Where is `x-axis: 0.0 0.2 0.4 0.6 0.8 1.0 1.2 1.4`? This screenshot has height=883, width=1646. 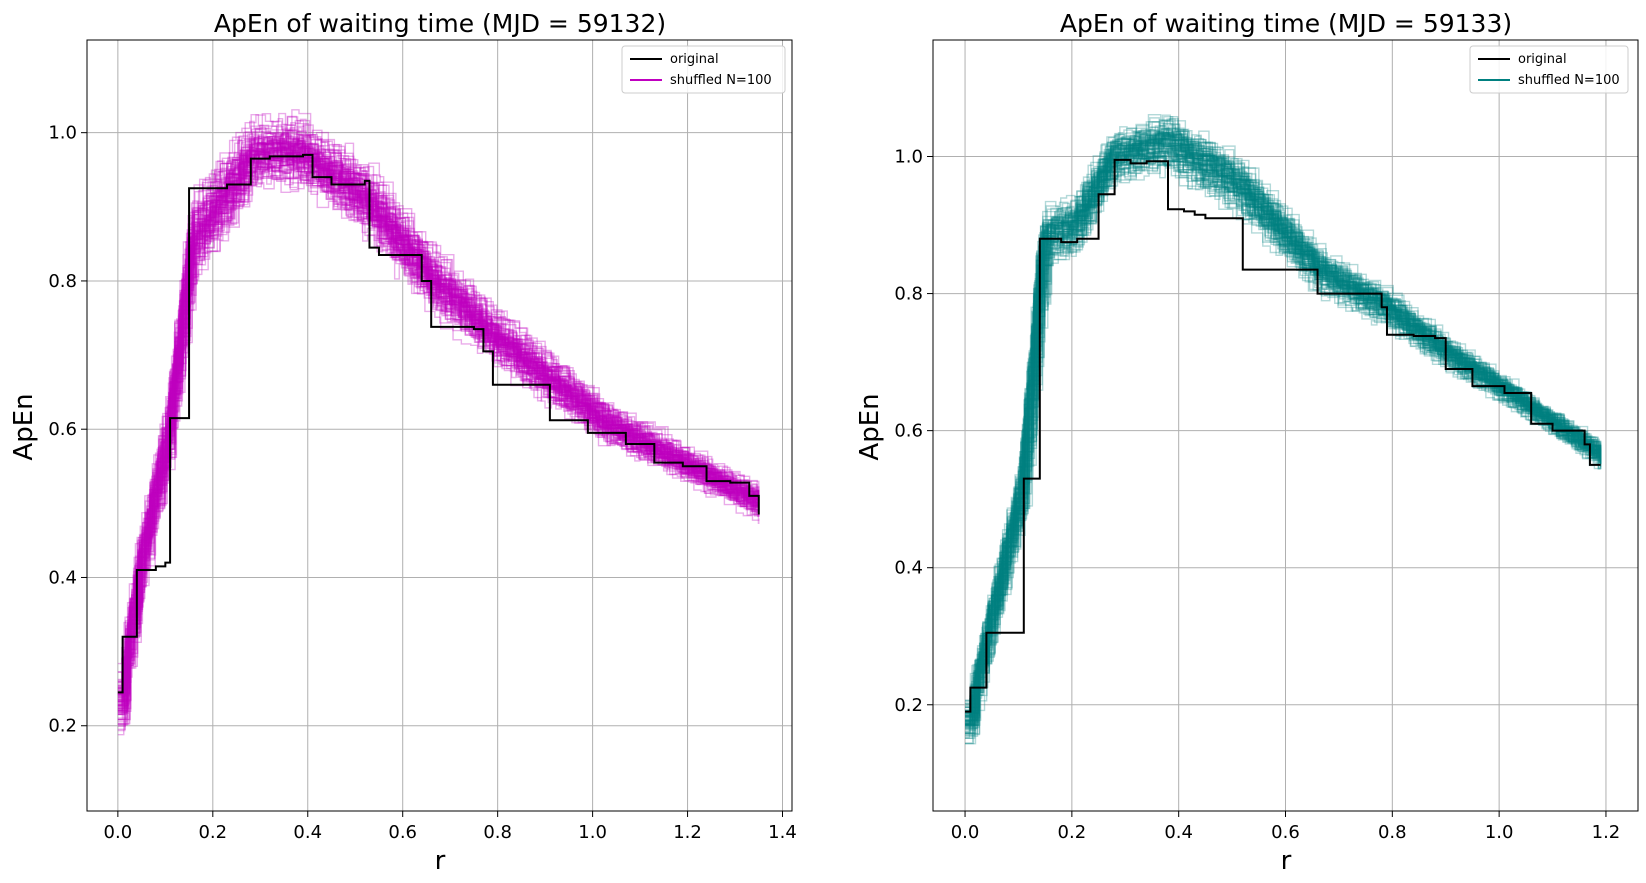
x-axis: 0.0 0.2 0.4 0.6 0.8 1.0 1.2 1.4 is located at coordinates (450, 827).